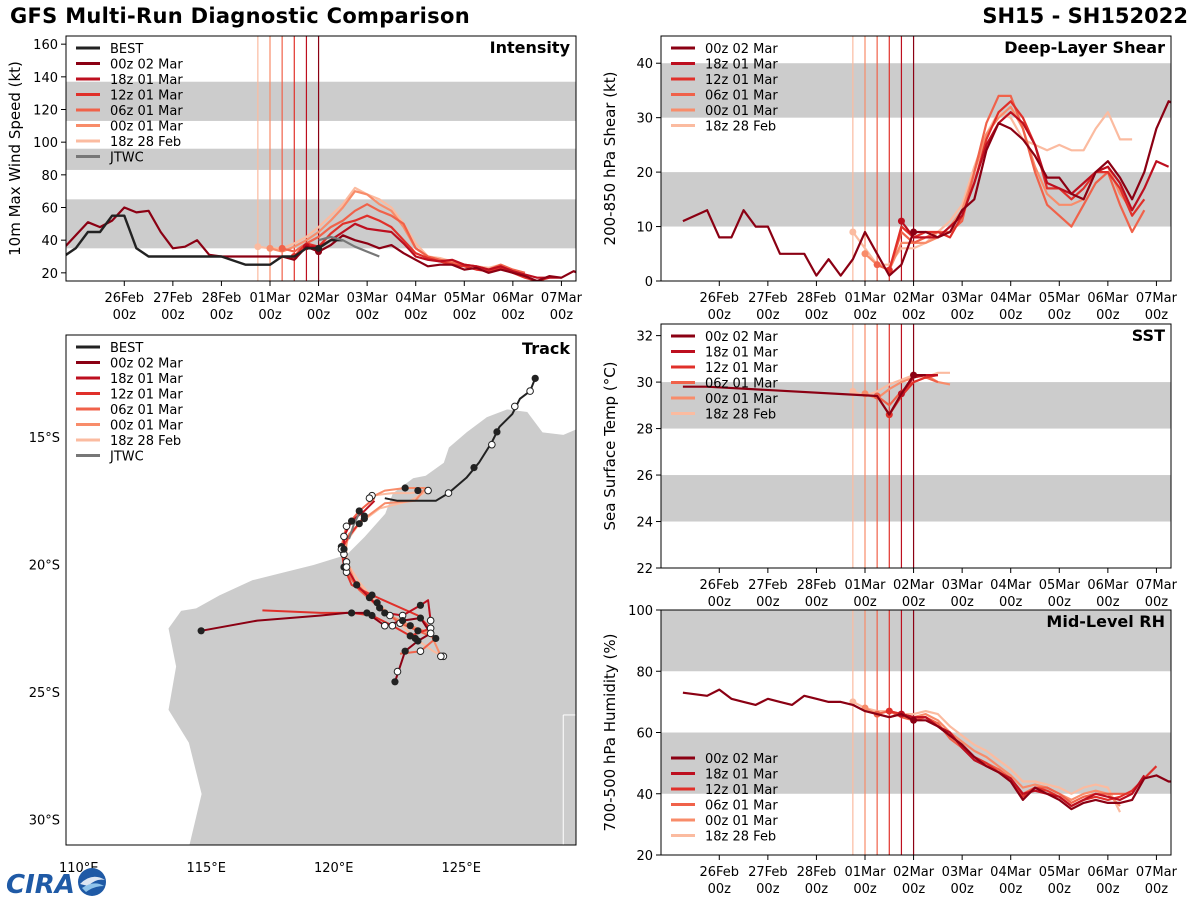 This screenshot has height=900, width=1200. Describe the element at coordinates (146, 127) in the screenshot. I see `intensity-legend-label: 00z 01 Mar` at that location.